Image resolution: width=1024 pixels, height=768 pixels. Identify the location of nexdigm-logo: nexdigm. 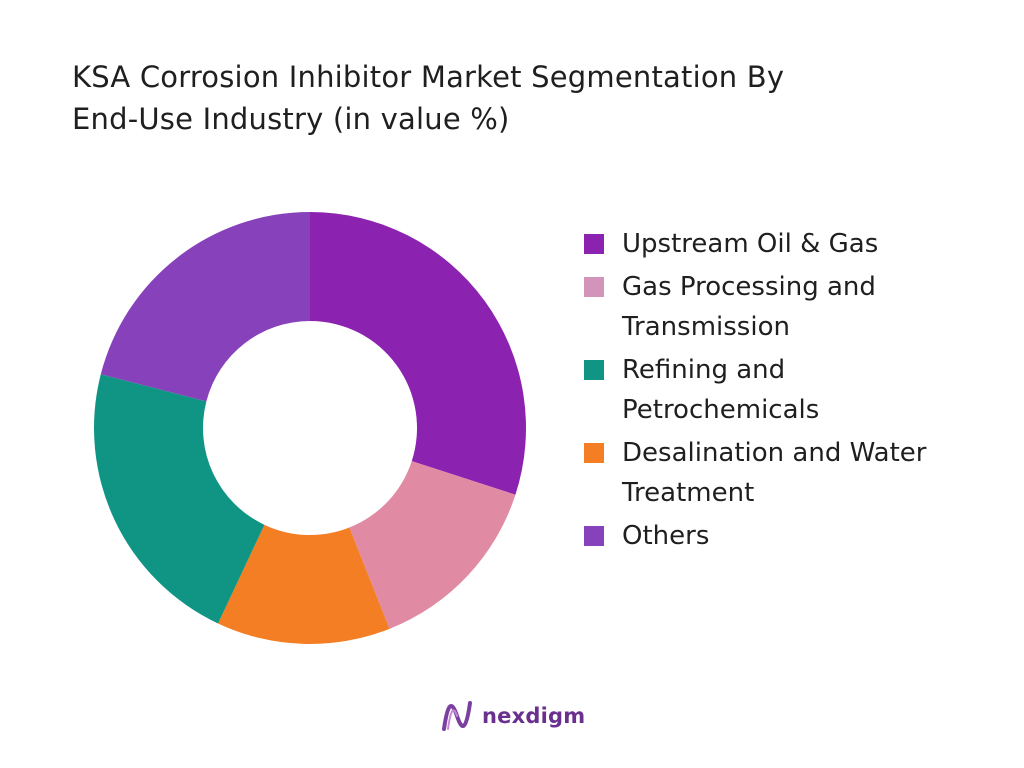
(512, 716).